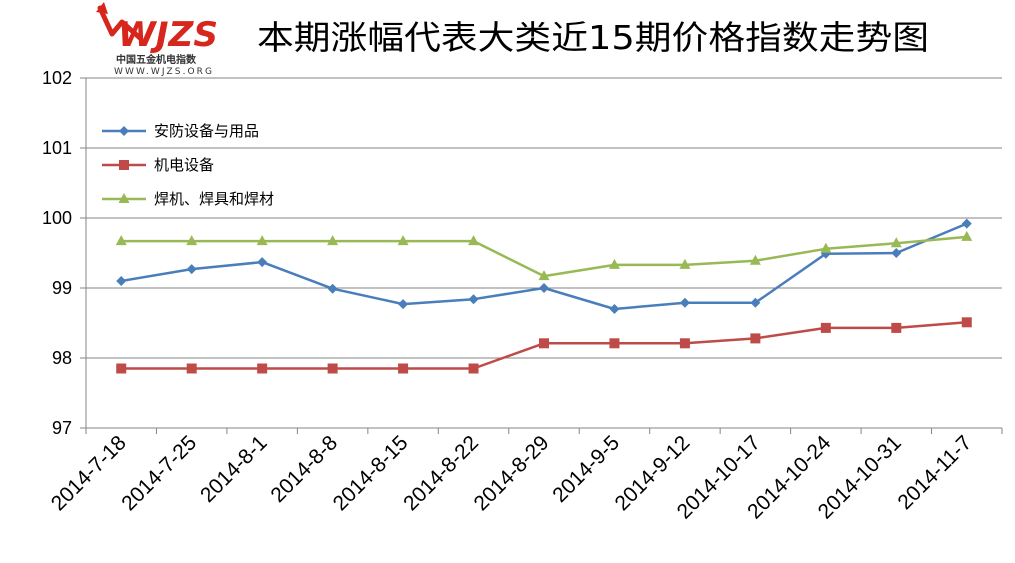 This screenshot has width=1015, height=563. I want to click on x-tick-label: 2014-7-25, so click(159, 473).